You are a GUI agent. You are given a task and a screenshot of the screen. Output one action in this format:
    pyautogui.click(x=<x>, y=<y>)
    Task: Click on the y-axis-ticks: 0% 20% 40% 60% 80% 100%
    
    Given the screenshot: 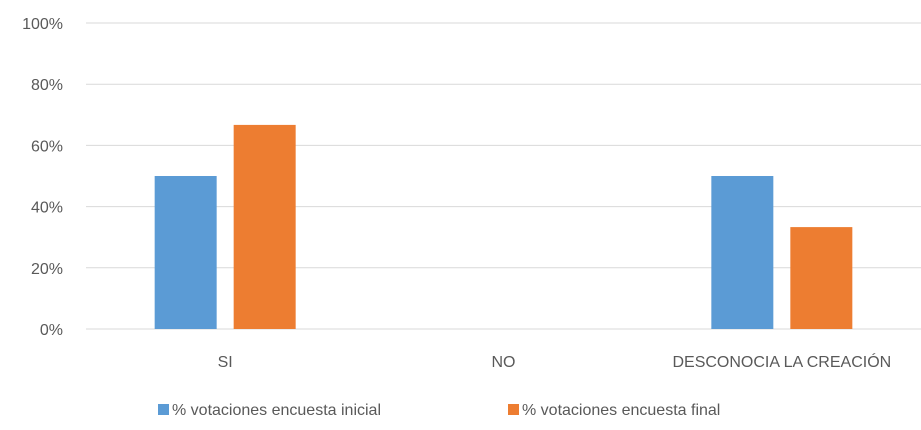 What is the action you would take?
    pyautogui.click(x=42, y=177)
    